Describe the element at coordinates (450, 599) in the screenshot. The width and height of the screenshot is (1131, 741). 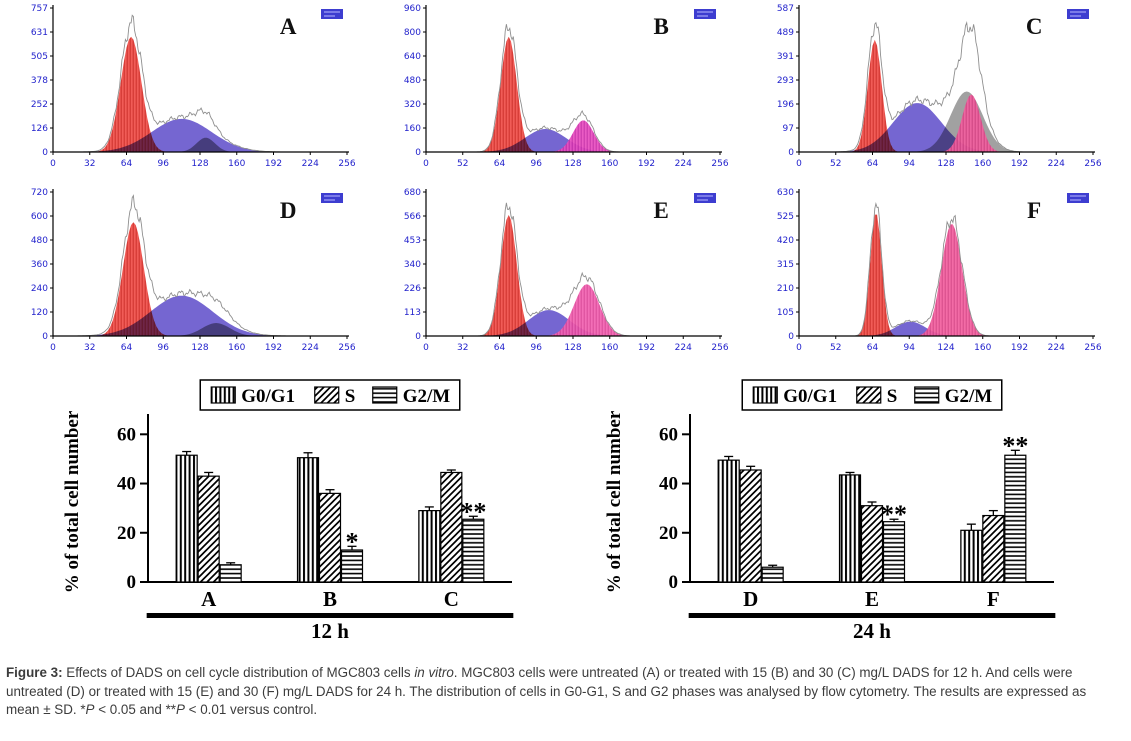
I see `group-label-C: C` at that location.